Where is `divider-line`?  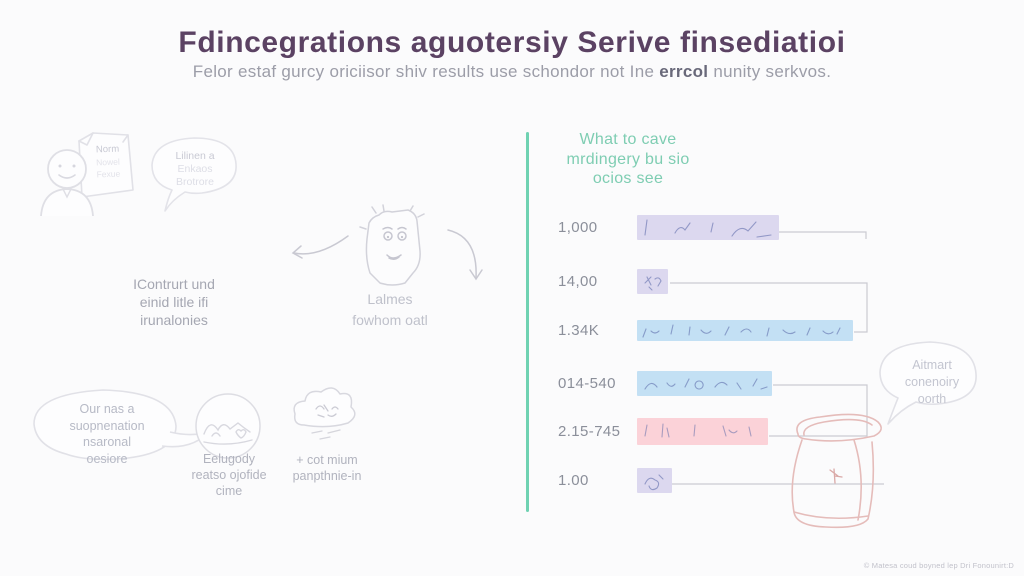 divider-line is located at coordinates (527, 322).